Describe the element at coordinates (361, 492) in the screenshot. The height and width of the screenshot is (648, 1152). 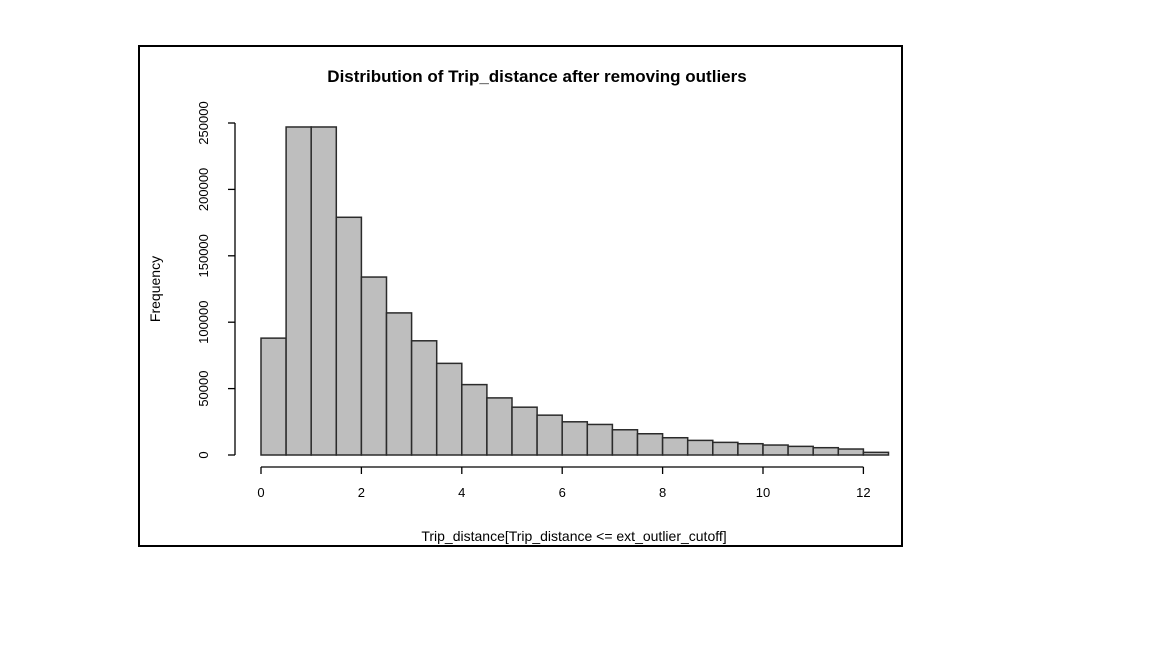
I see `x-tick-label: 2` at that location.